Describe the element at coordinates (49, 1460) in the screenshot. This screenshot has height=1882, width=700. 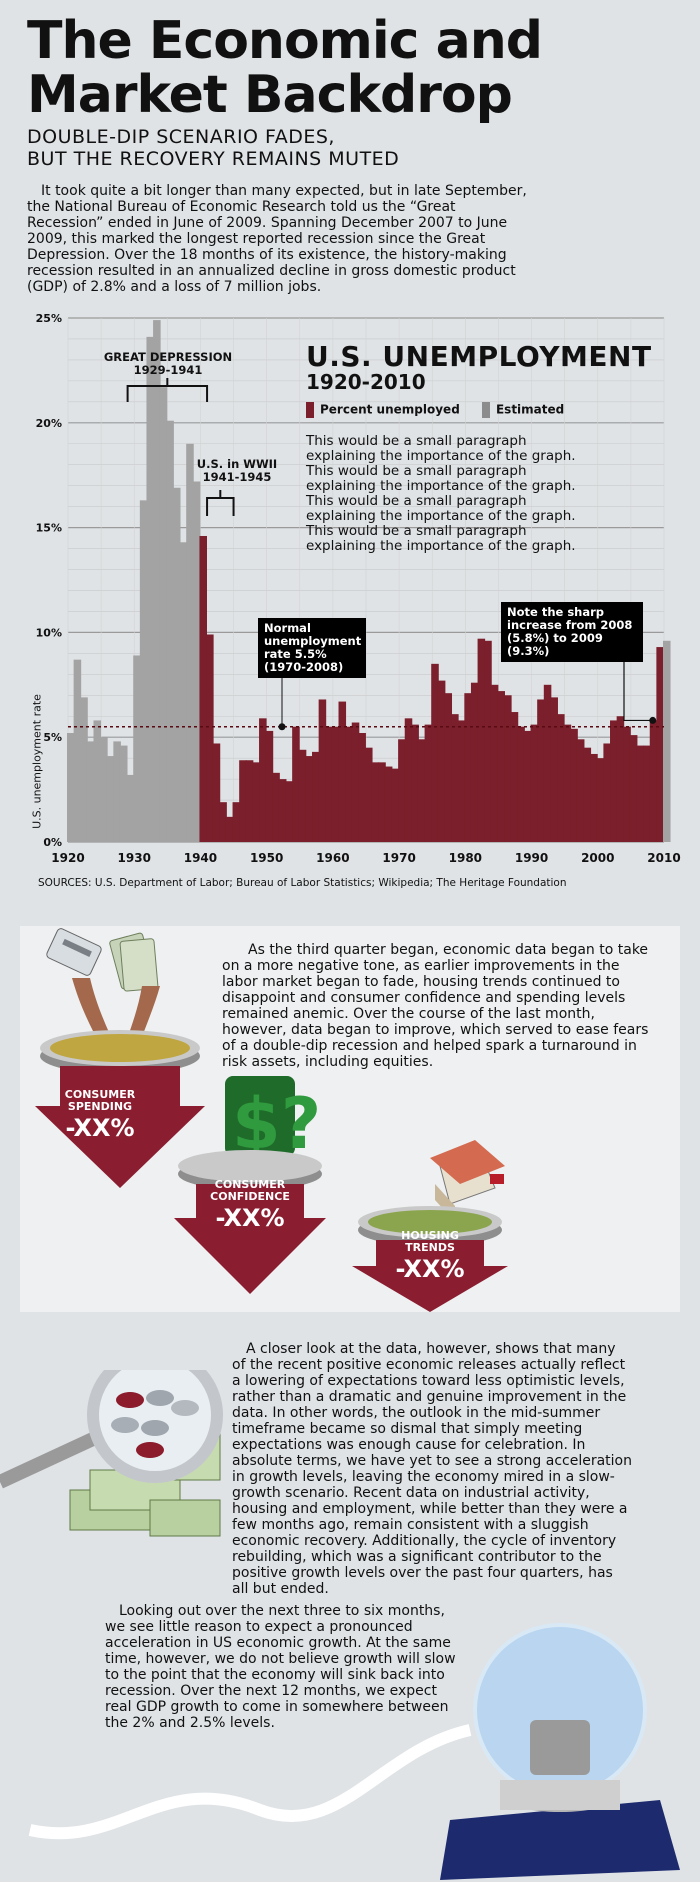
I see `magnifier-handle` at that location.